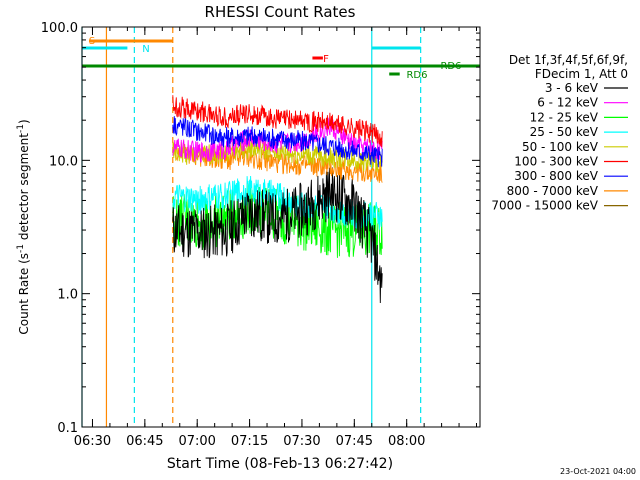 The width and height of the screenshot is (640, 480). Describe the element at coordinates (581, 74) in the screenshot. I see `legend-header-line2: FDecim 1, Att 0` at that location.